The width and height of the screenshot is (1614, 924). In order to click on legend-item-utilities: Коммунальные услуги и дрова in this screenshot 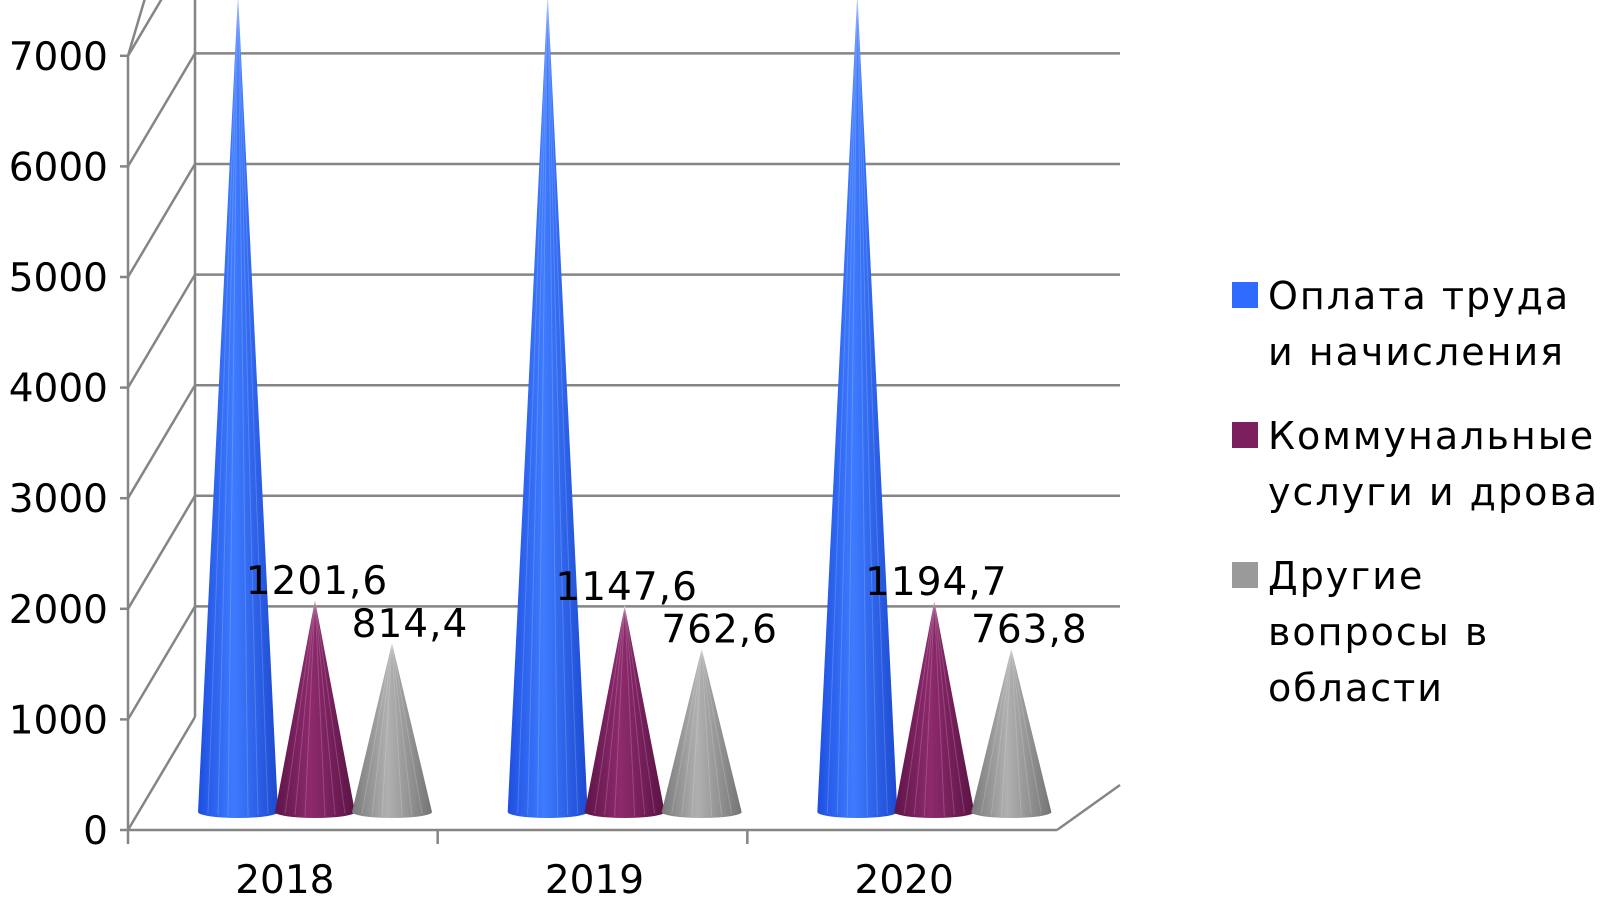, I will do `click(1417, 464)`.